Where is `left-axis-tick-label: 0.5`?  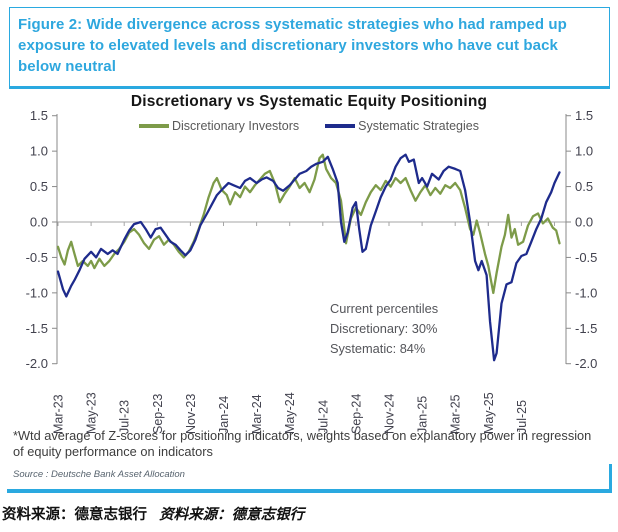 left-axis-tick-label: 0.5 is located at coordinates (39, 186).